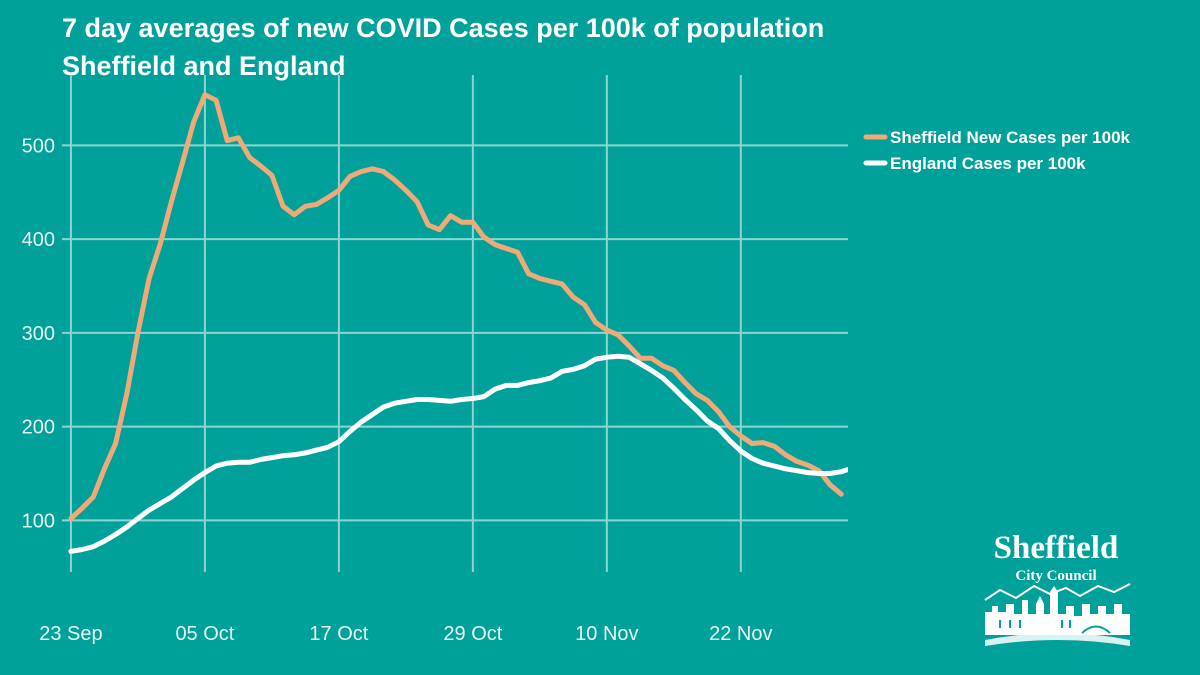 The width and height of the screenshot is (1200, 675). Describe the element at coordinates (1057, 614) in the screenshot. I see `city-skyline-icon` at that location.